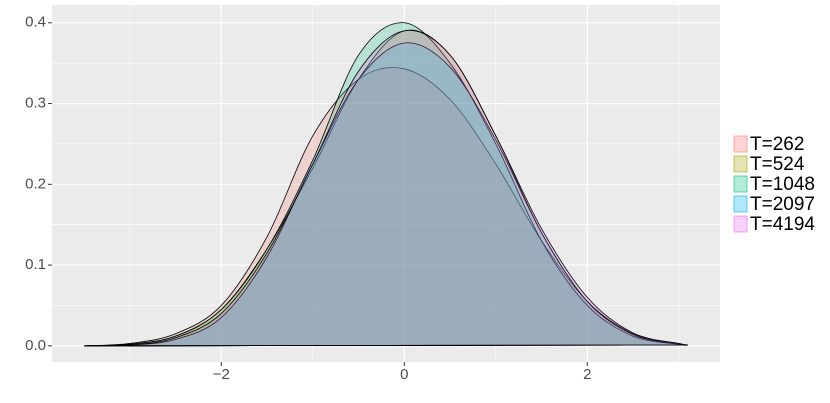 Image resolution: width=830 pixels, height=403 pixels. What do you see at coordinates (35, 103) in the screenshot?
I see `y-tick-label: 0.3` at bounding box center [35, 103].